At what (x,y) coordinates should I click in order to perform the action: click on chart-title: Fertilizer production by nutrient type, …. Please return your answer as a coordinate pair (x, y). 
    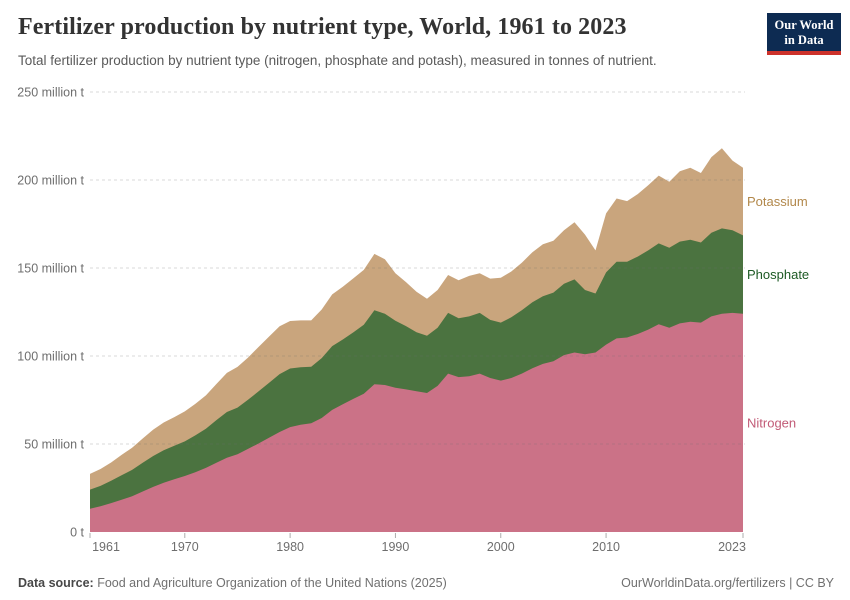
    Looking at the image, I should click on (322, 27).